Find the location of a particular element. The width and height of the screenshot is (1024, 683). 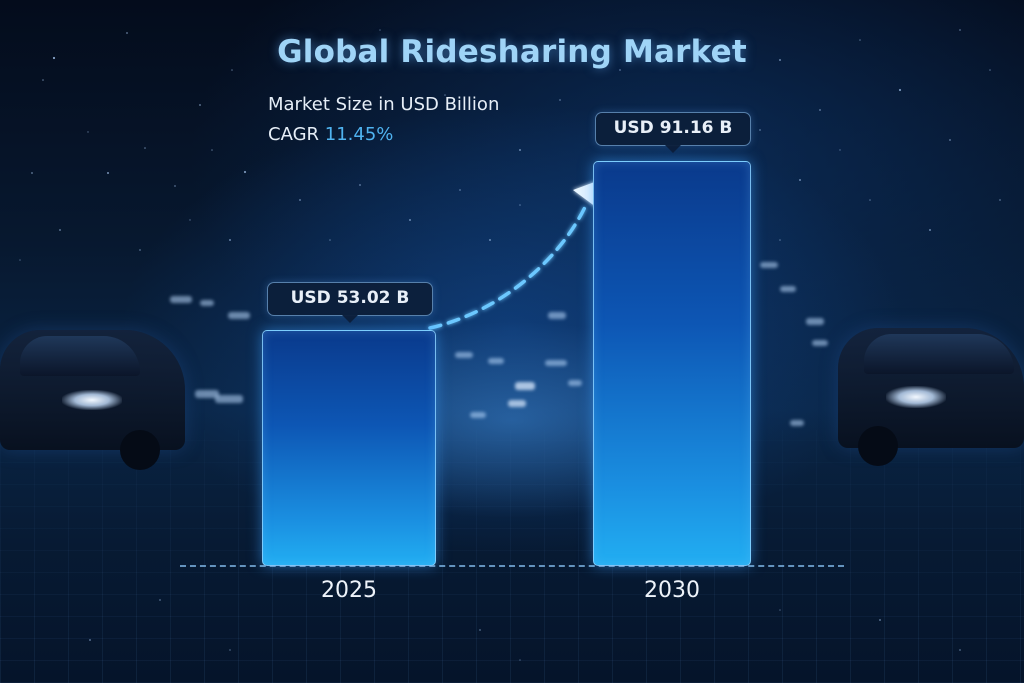

car-right-silhouette is located at coordinates (931, 397).